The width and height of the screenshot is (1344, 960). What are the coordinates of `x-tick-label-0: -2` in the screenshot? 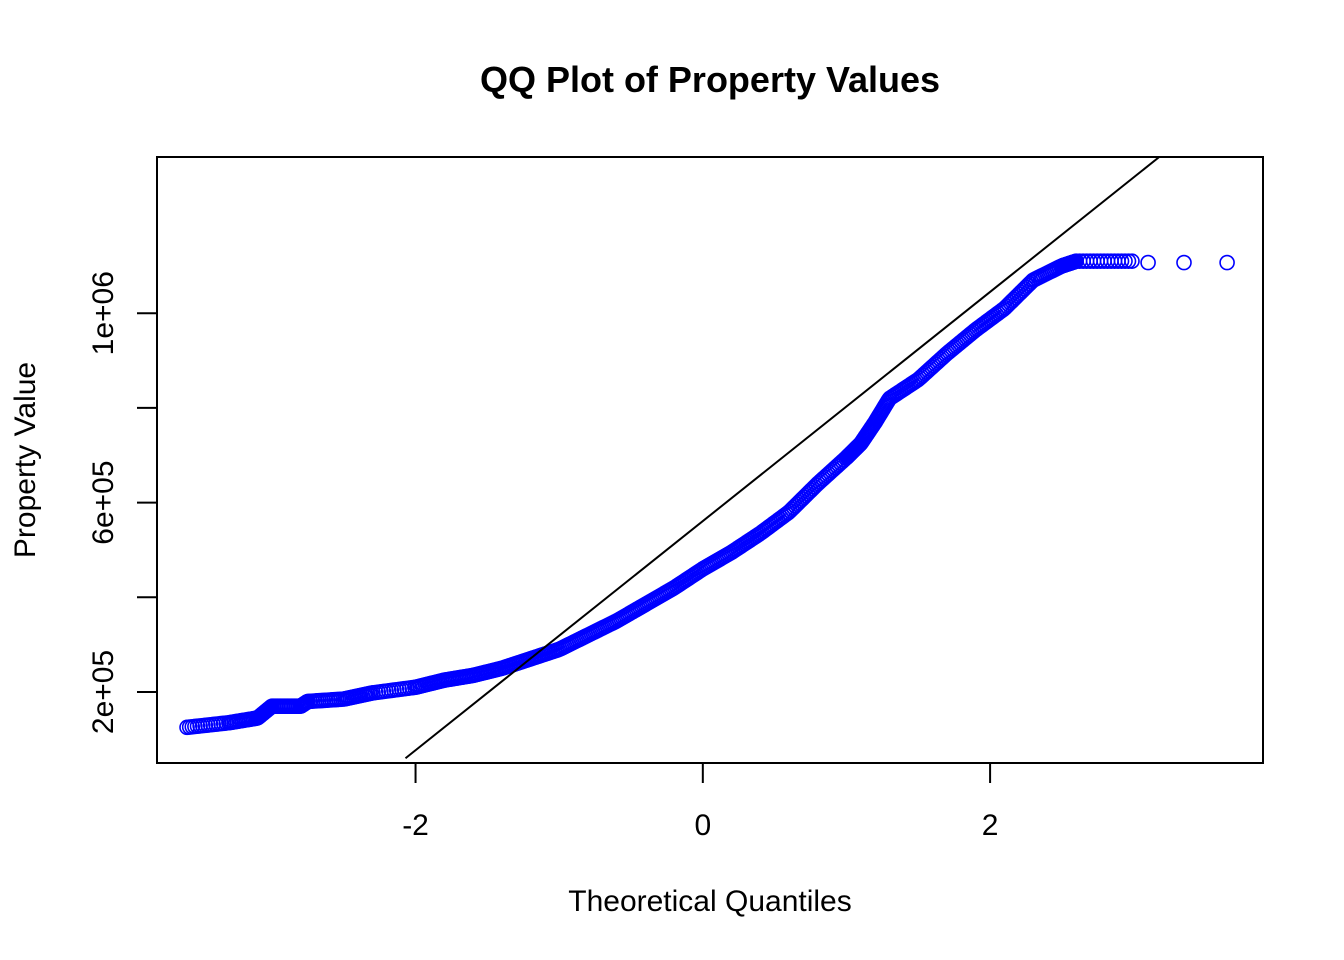 It's located at (415, 825).